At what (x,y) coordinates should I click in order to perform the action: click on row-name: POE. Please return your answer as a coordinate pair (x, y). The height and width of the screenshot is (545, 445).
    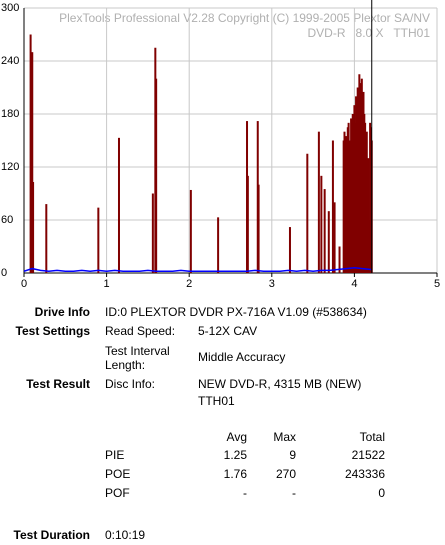
    Looking at the image, I should click on (118, 474).